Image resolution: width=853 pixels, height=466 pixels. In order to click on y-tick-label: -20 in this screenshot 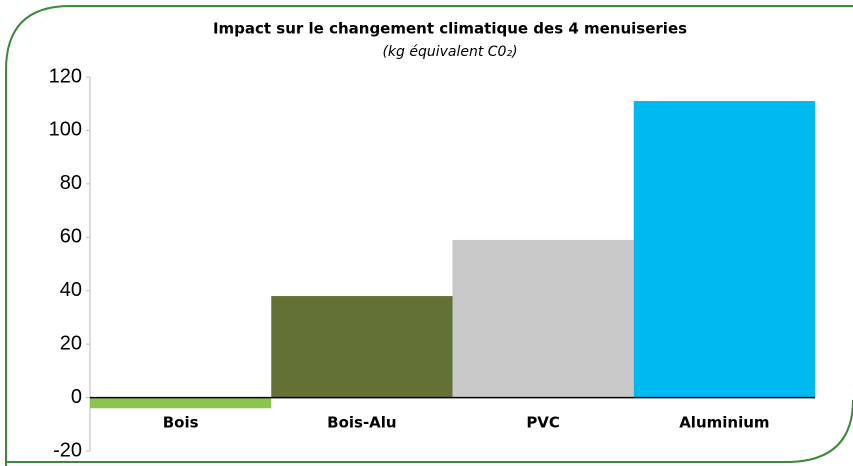, I will do `click(67, 450)`.